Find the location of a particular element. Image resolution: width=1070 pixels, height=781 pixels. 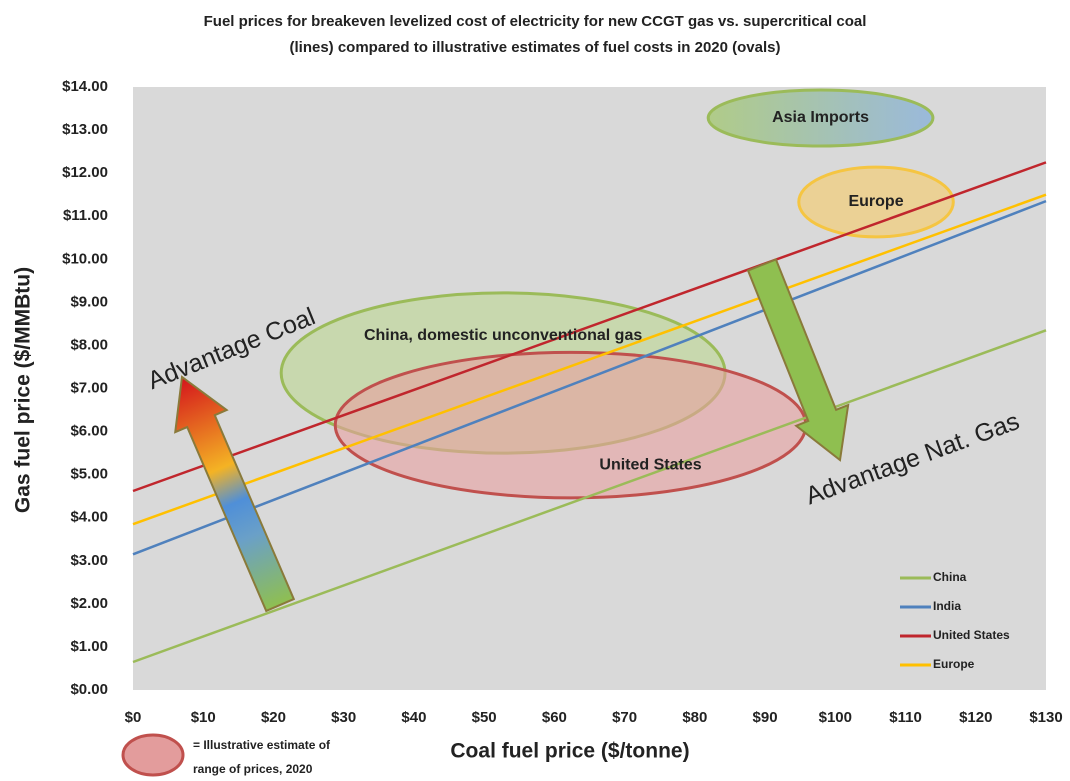

y-tick-label: $10.00 is located at coordinates (85, 258).